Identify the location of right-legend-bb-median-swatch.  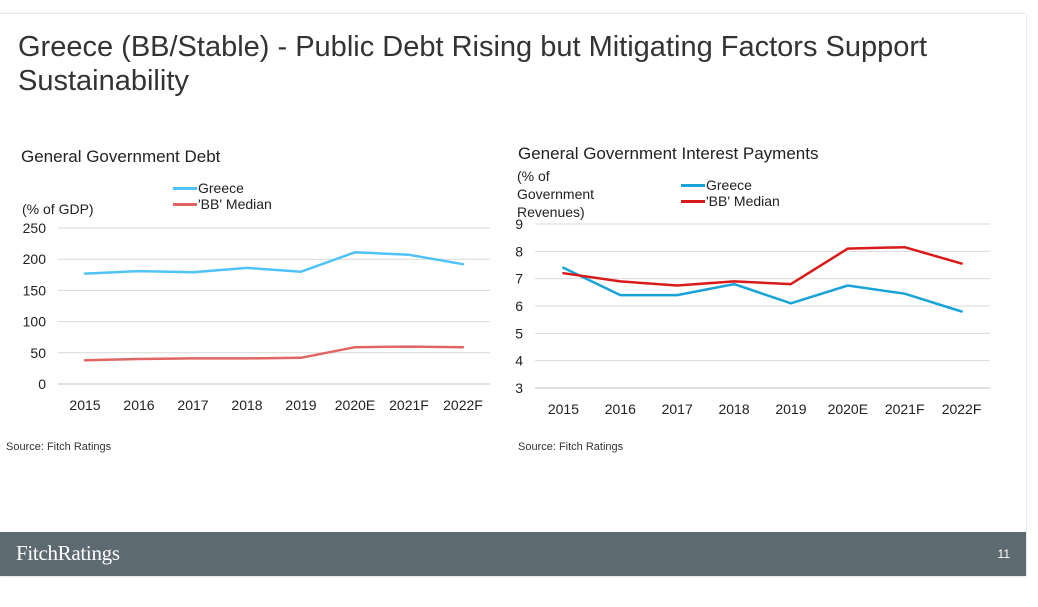
(693, 201).